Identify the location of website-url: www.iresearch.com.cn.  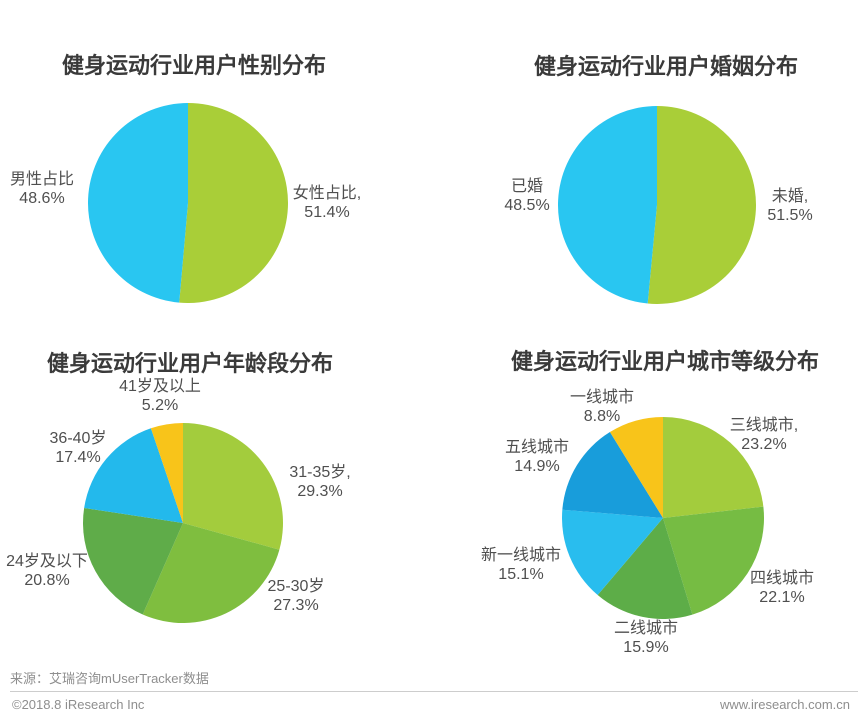
(784, 704).